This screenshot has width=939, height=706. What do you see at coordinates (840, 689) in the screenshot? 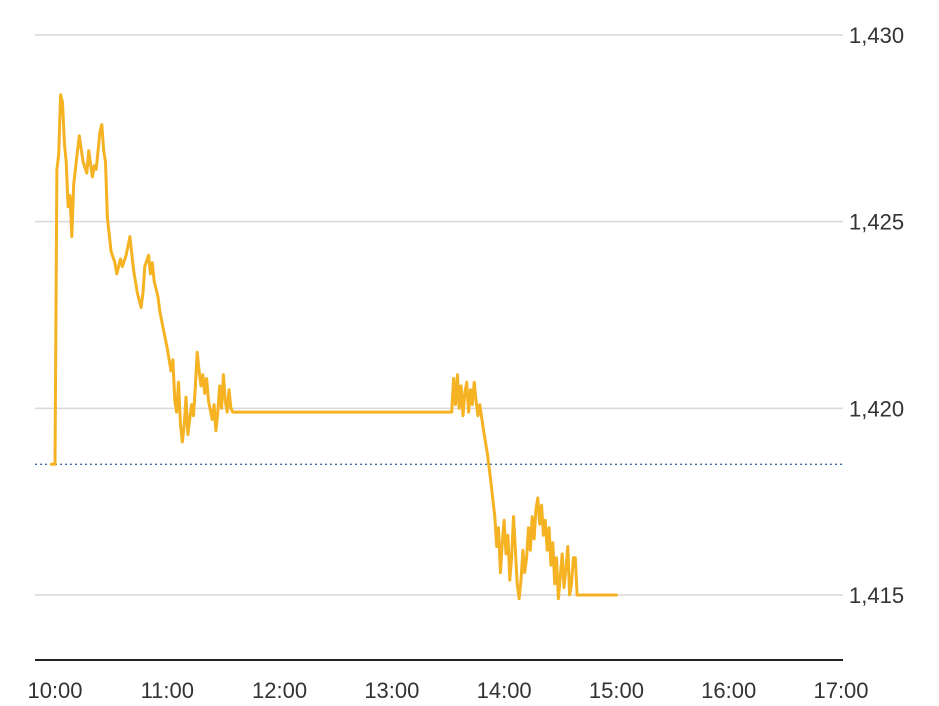
I see `x-tick-label: 17:00` at bounding box center [840, 689].